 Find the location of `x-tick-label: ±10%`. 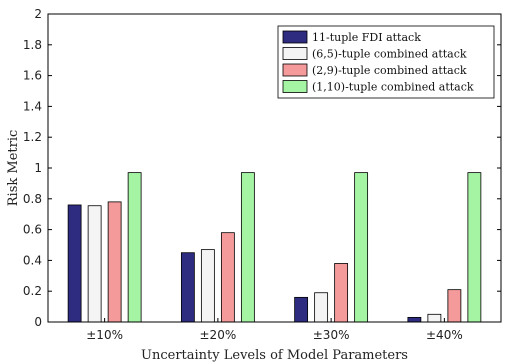

x-tick-label: ±10% is located at coordinates (104, 335).